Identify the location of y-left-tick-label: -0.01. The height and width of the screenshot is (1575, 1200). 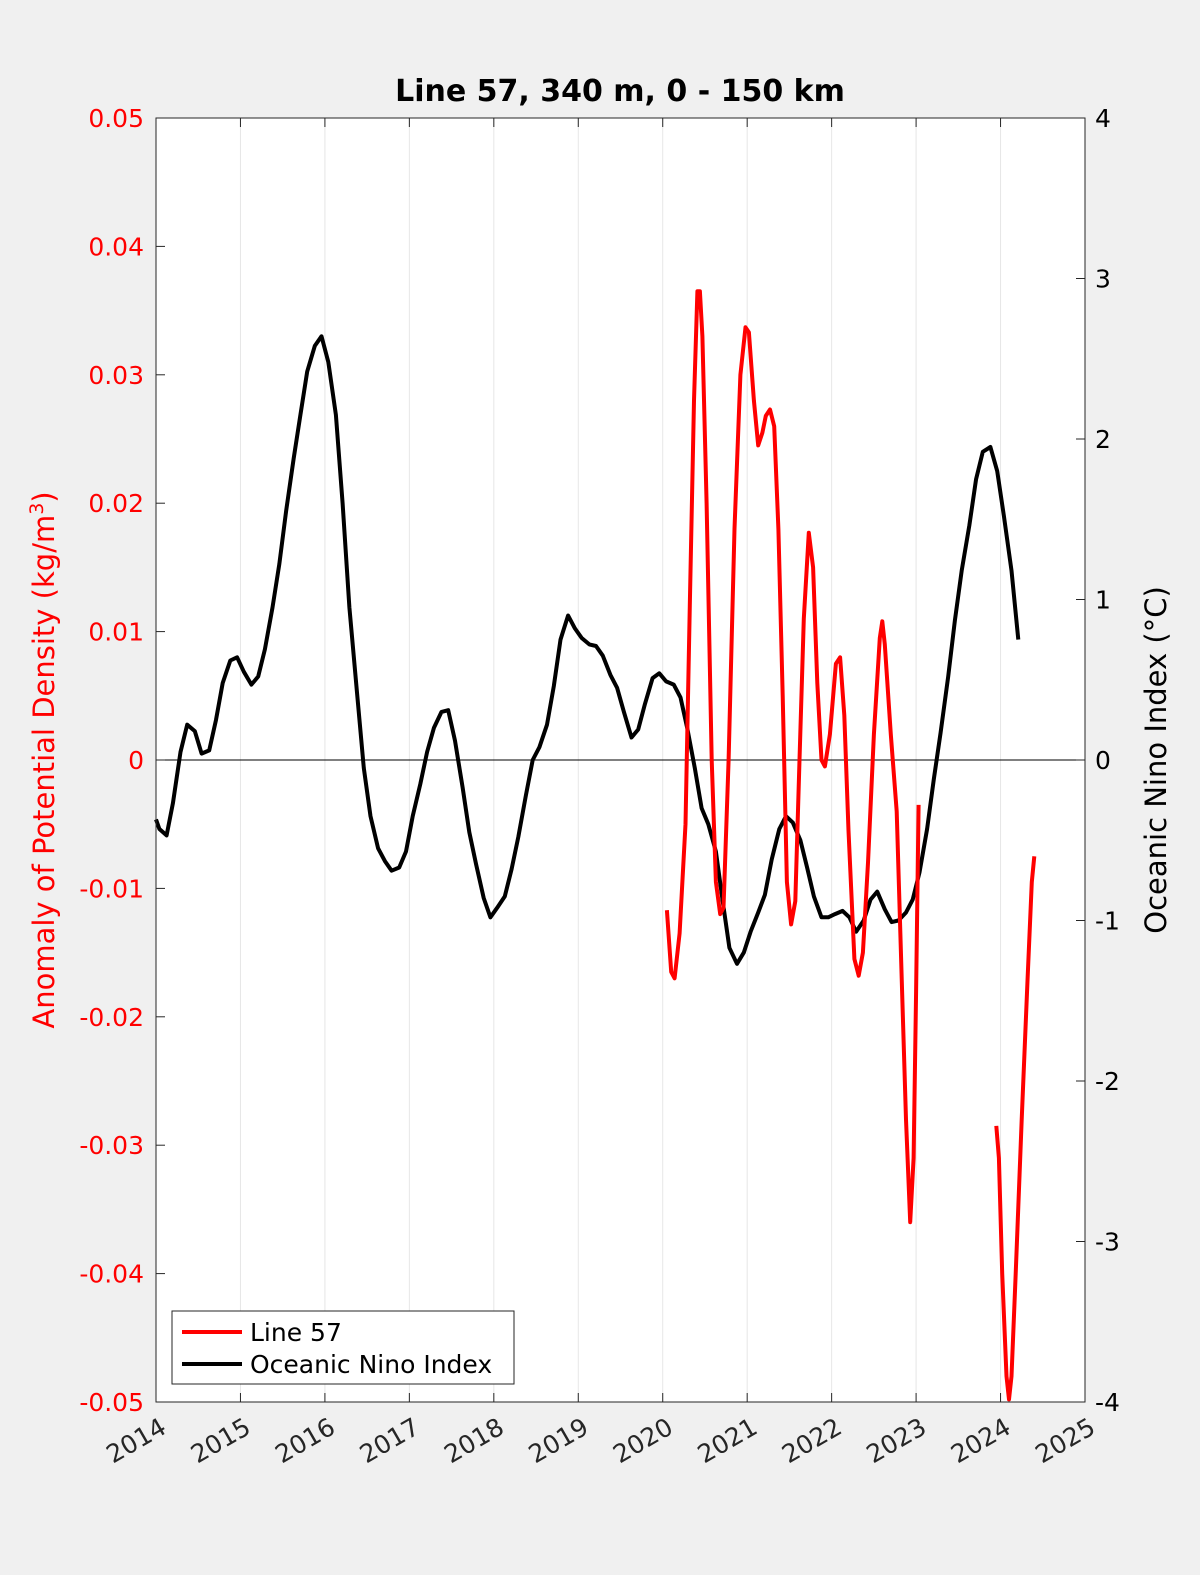
(111, 888).